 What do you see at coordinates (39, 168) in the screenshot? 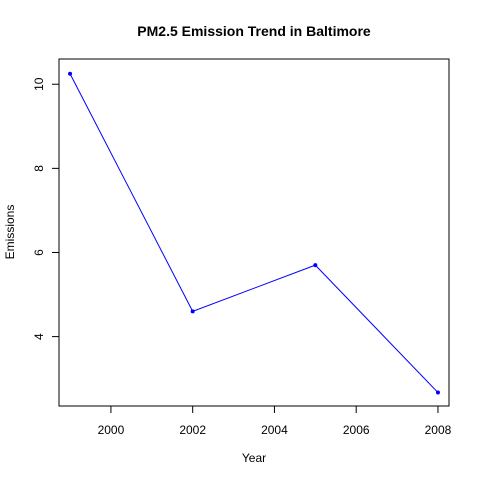
I see `y-tick-label-8: 8` at bounding box center [39, 168].